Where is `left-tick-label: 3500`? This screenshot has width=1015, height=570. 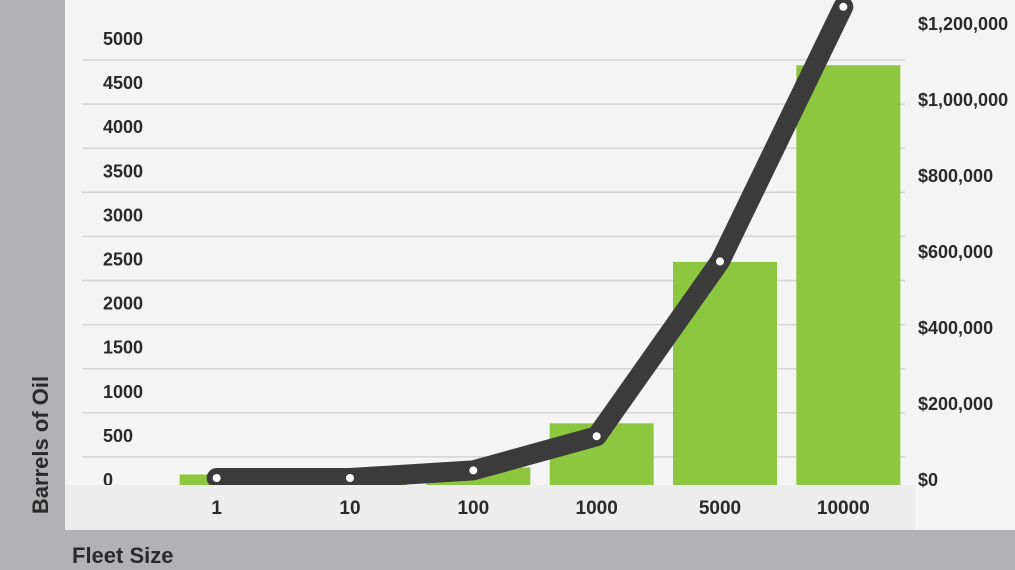 left-tick-label: 3500 is located at coordinates (123, 171).